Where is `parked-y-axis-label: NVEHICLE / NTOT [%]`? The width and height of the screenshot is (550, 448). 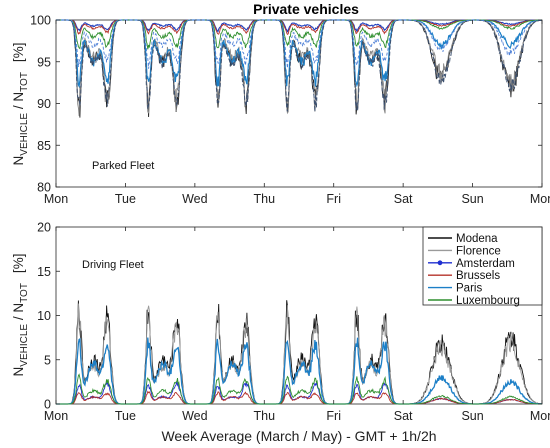 parked-y-axis-label: NVEHICLE / NTOT [%] is located at coordinates (20, 104).